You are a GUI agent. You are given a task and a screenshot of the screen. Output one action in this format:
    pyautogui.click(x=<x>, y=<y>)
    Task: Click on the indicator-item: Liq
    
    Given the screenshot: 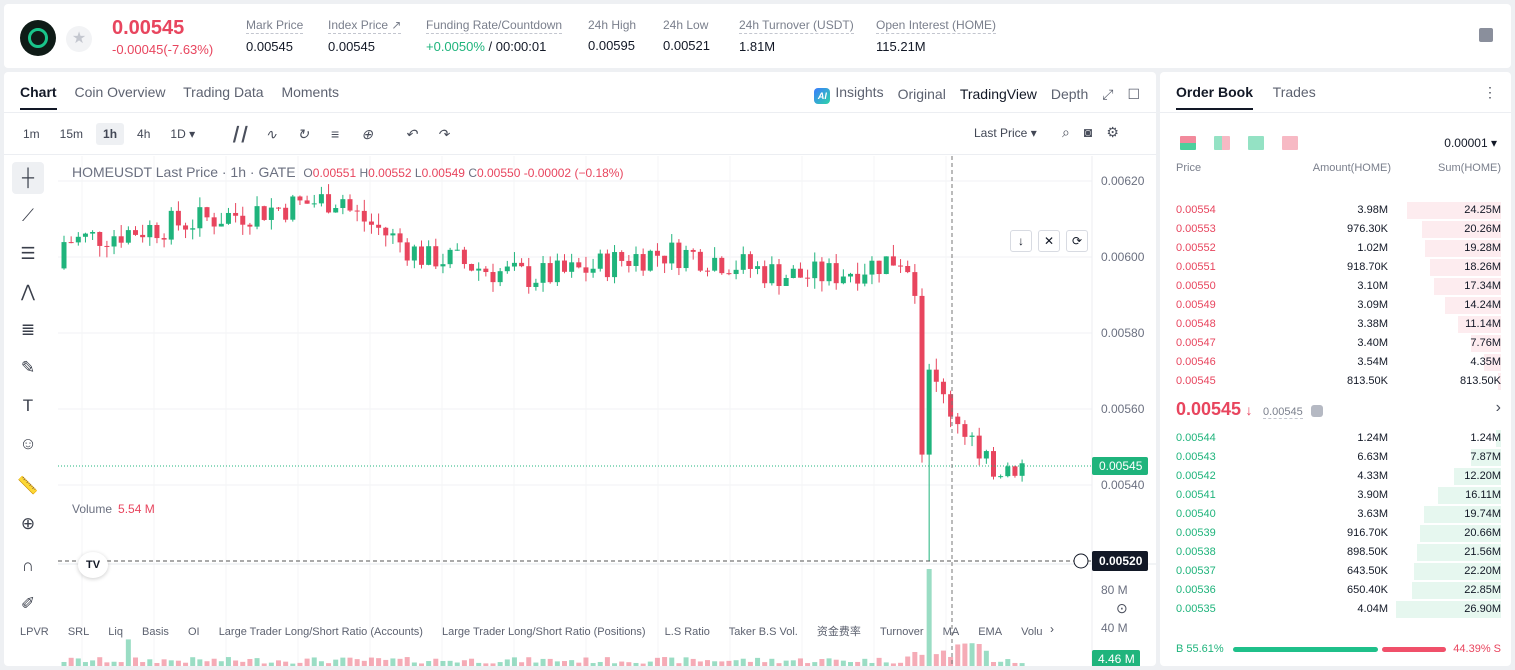 What is the action you would take?
    pyautogui.click(x=115, y=632)
    